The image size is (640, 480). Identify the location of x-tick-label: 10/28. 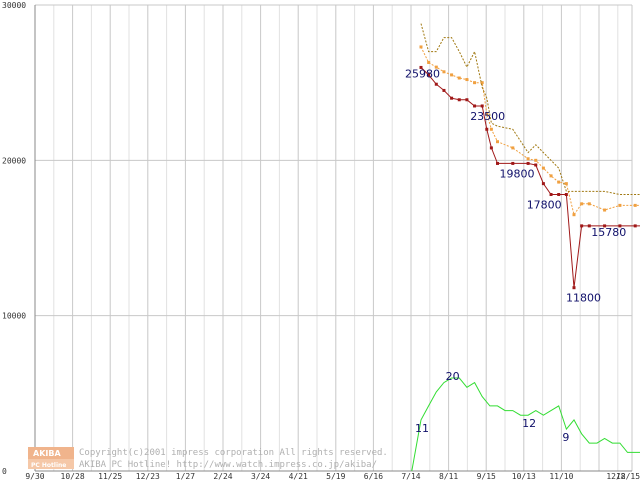
(73, 476).